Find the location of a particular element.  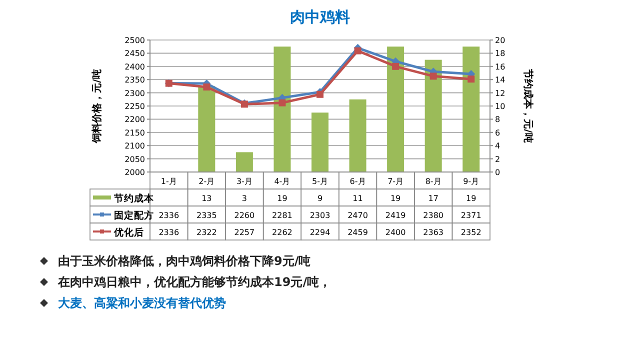

y-tick-label: 2400 is located at coordinates (134, 67).